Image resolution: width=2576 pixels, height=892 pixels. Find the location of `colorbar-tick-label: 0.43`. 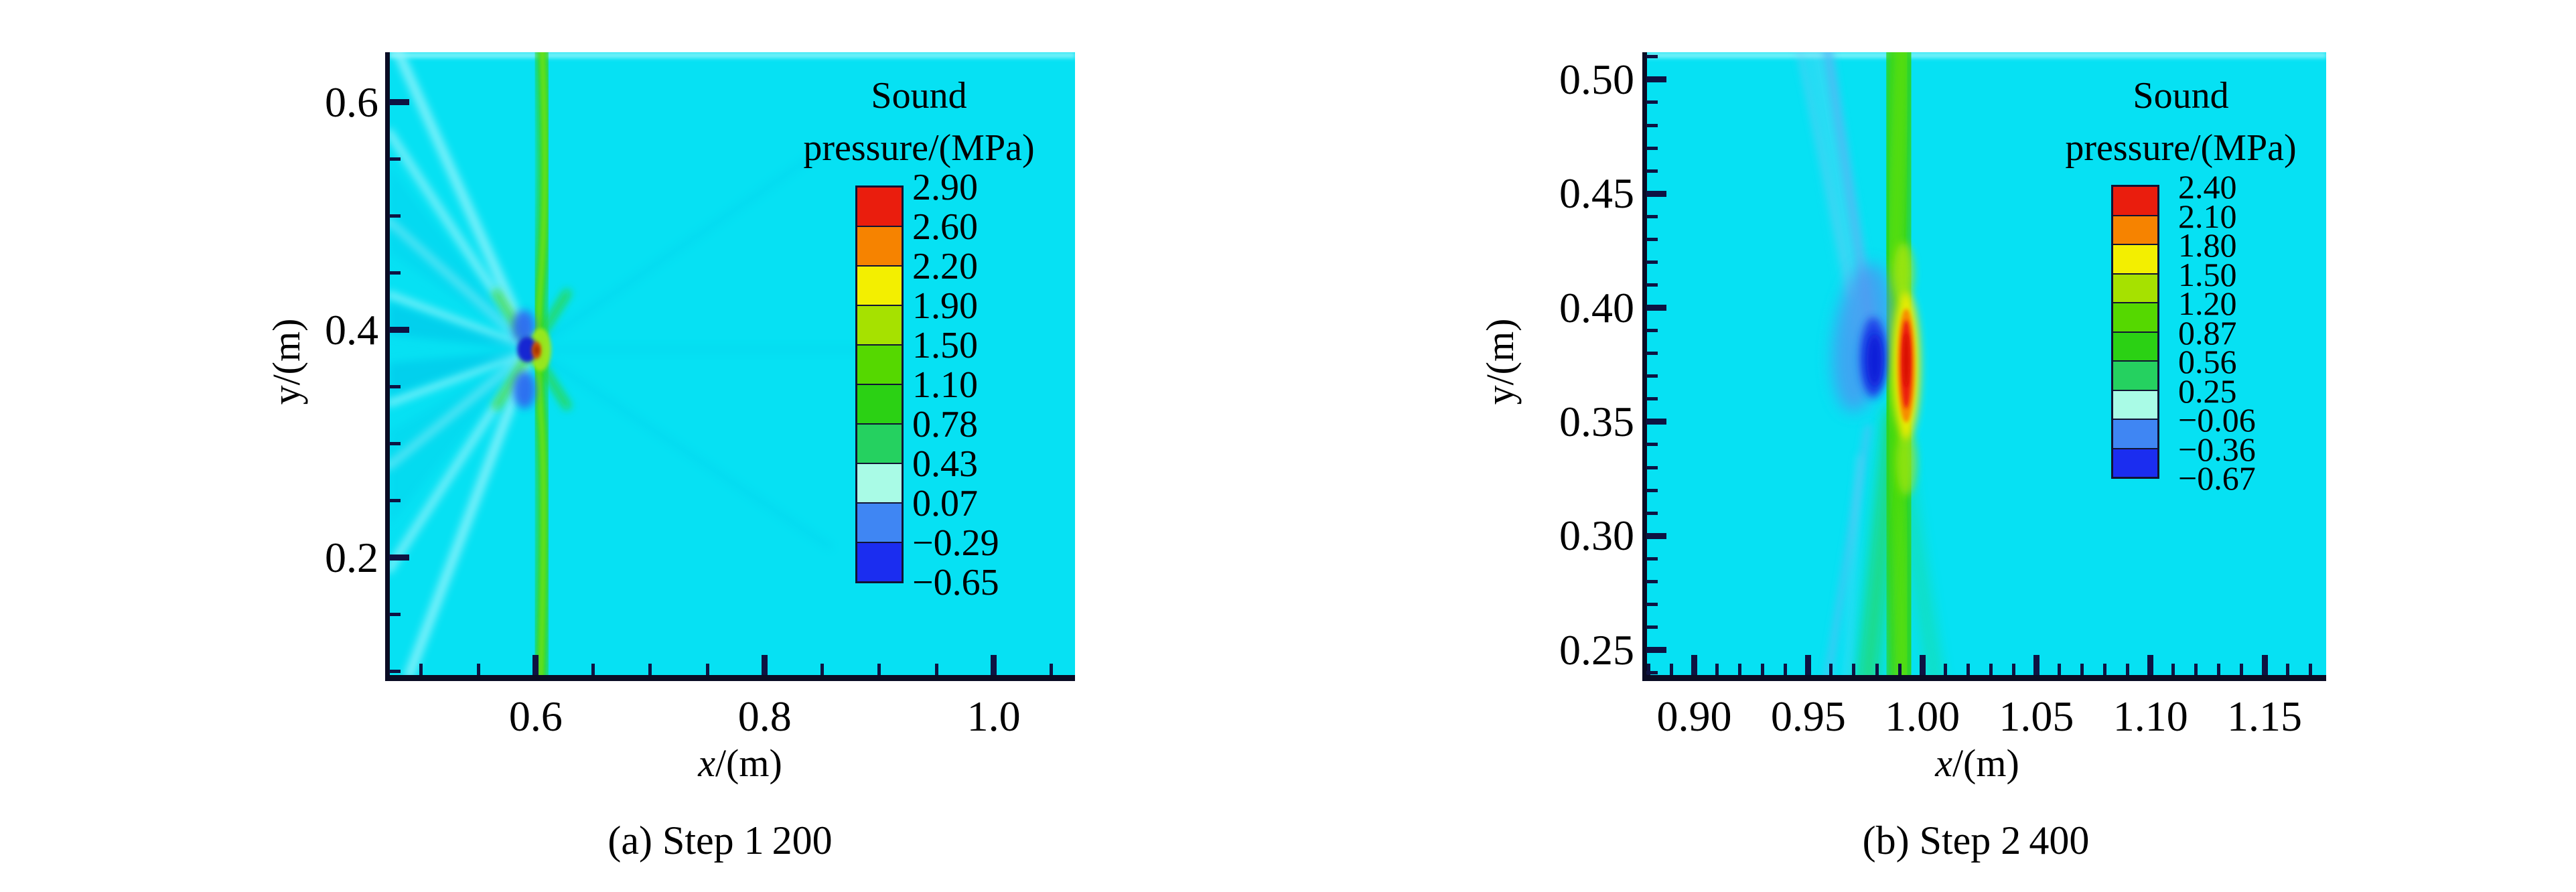

colorbar-tick-label: 0.43 is located at coordinates (945, 464).